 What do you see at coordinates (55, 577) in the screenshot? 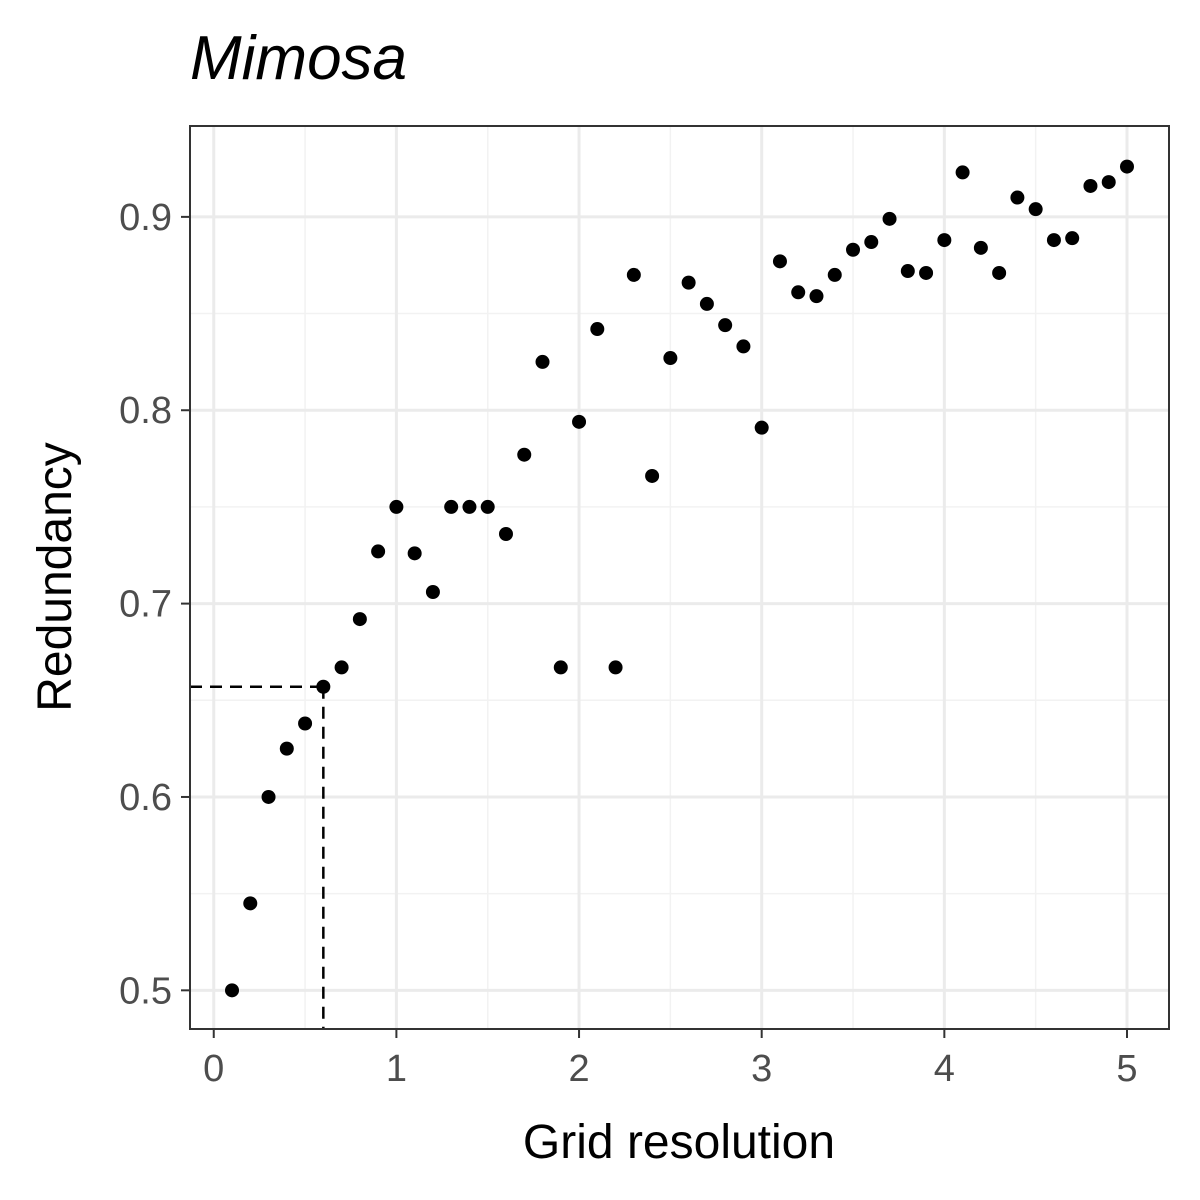
I see `y-axis-title: Redundancy` at bounding box center [55, 577].